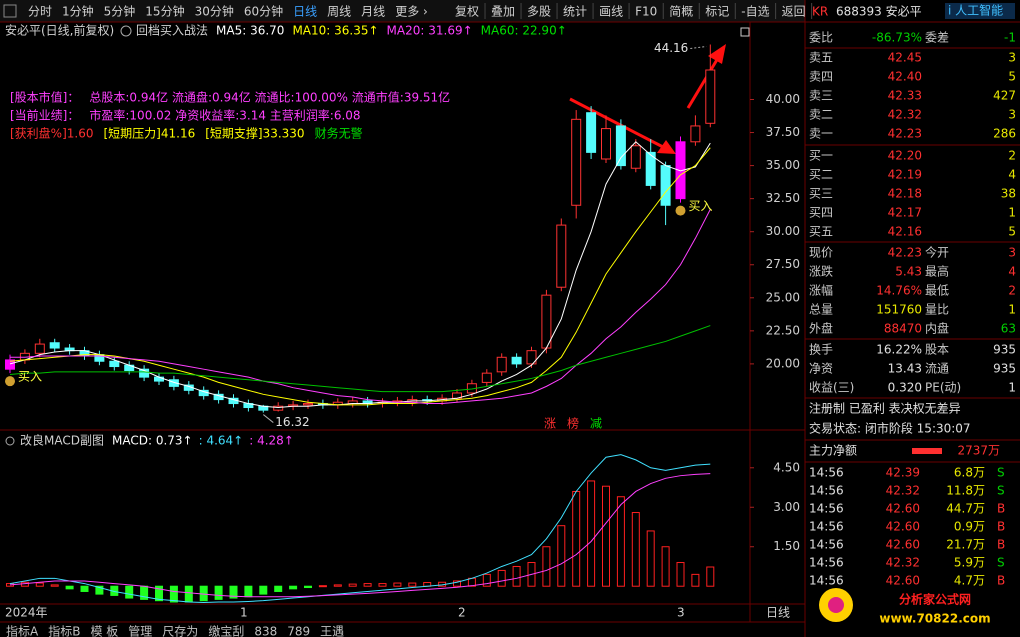  I want to click on toolbar-item: 统计, so click(575, 12).